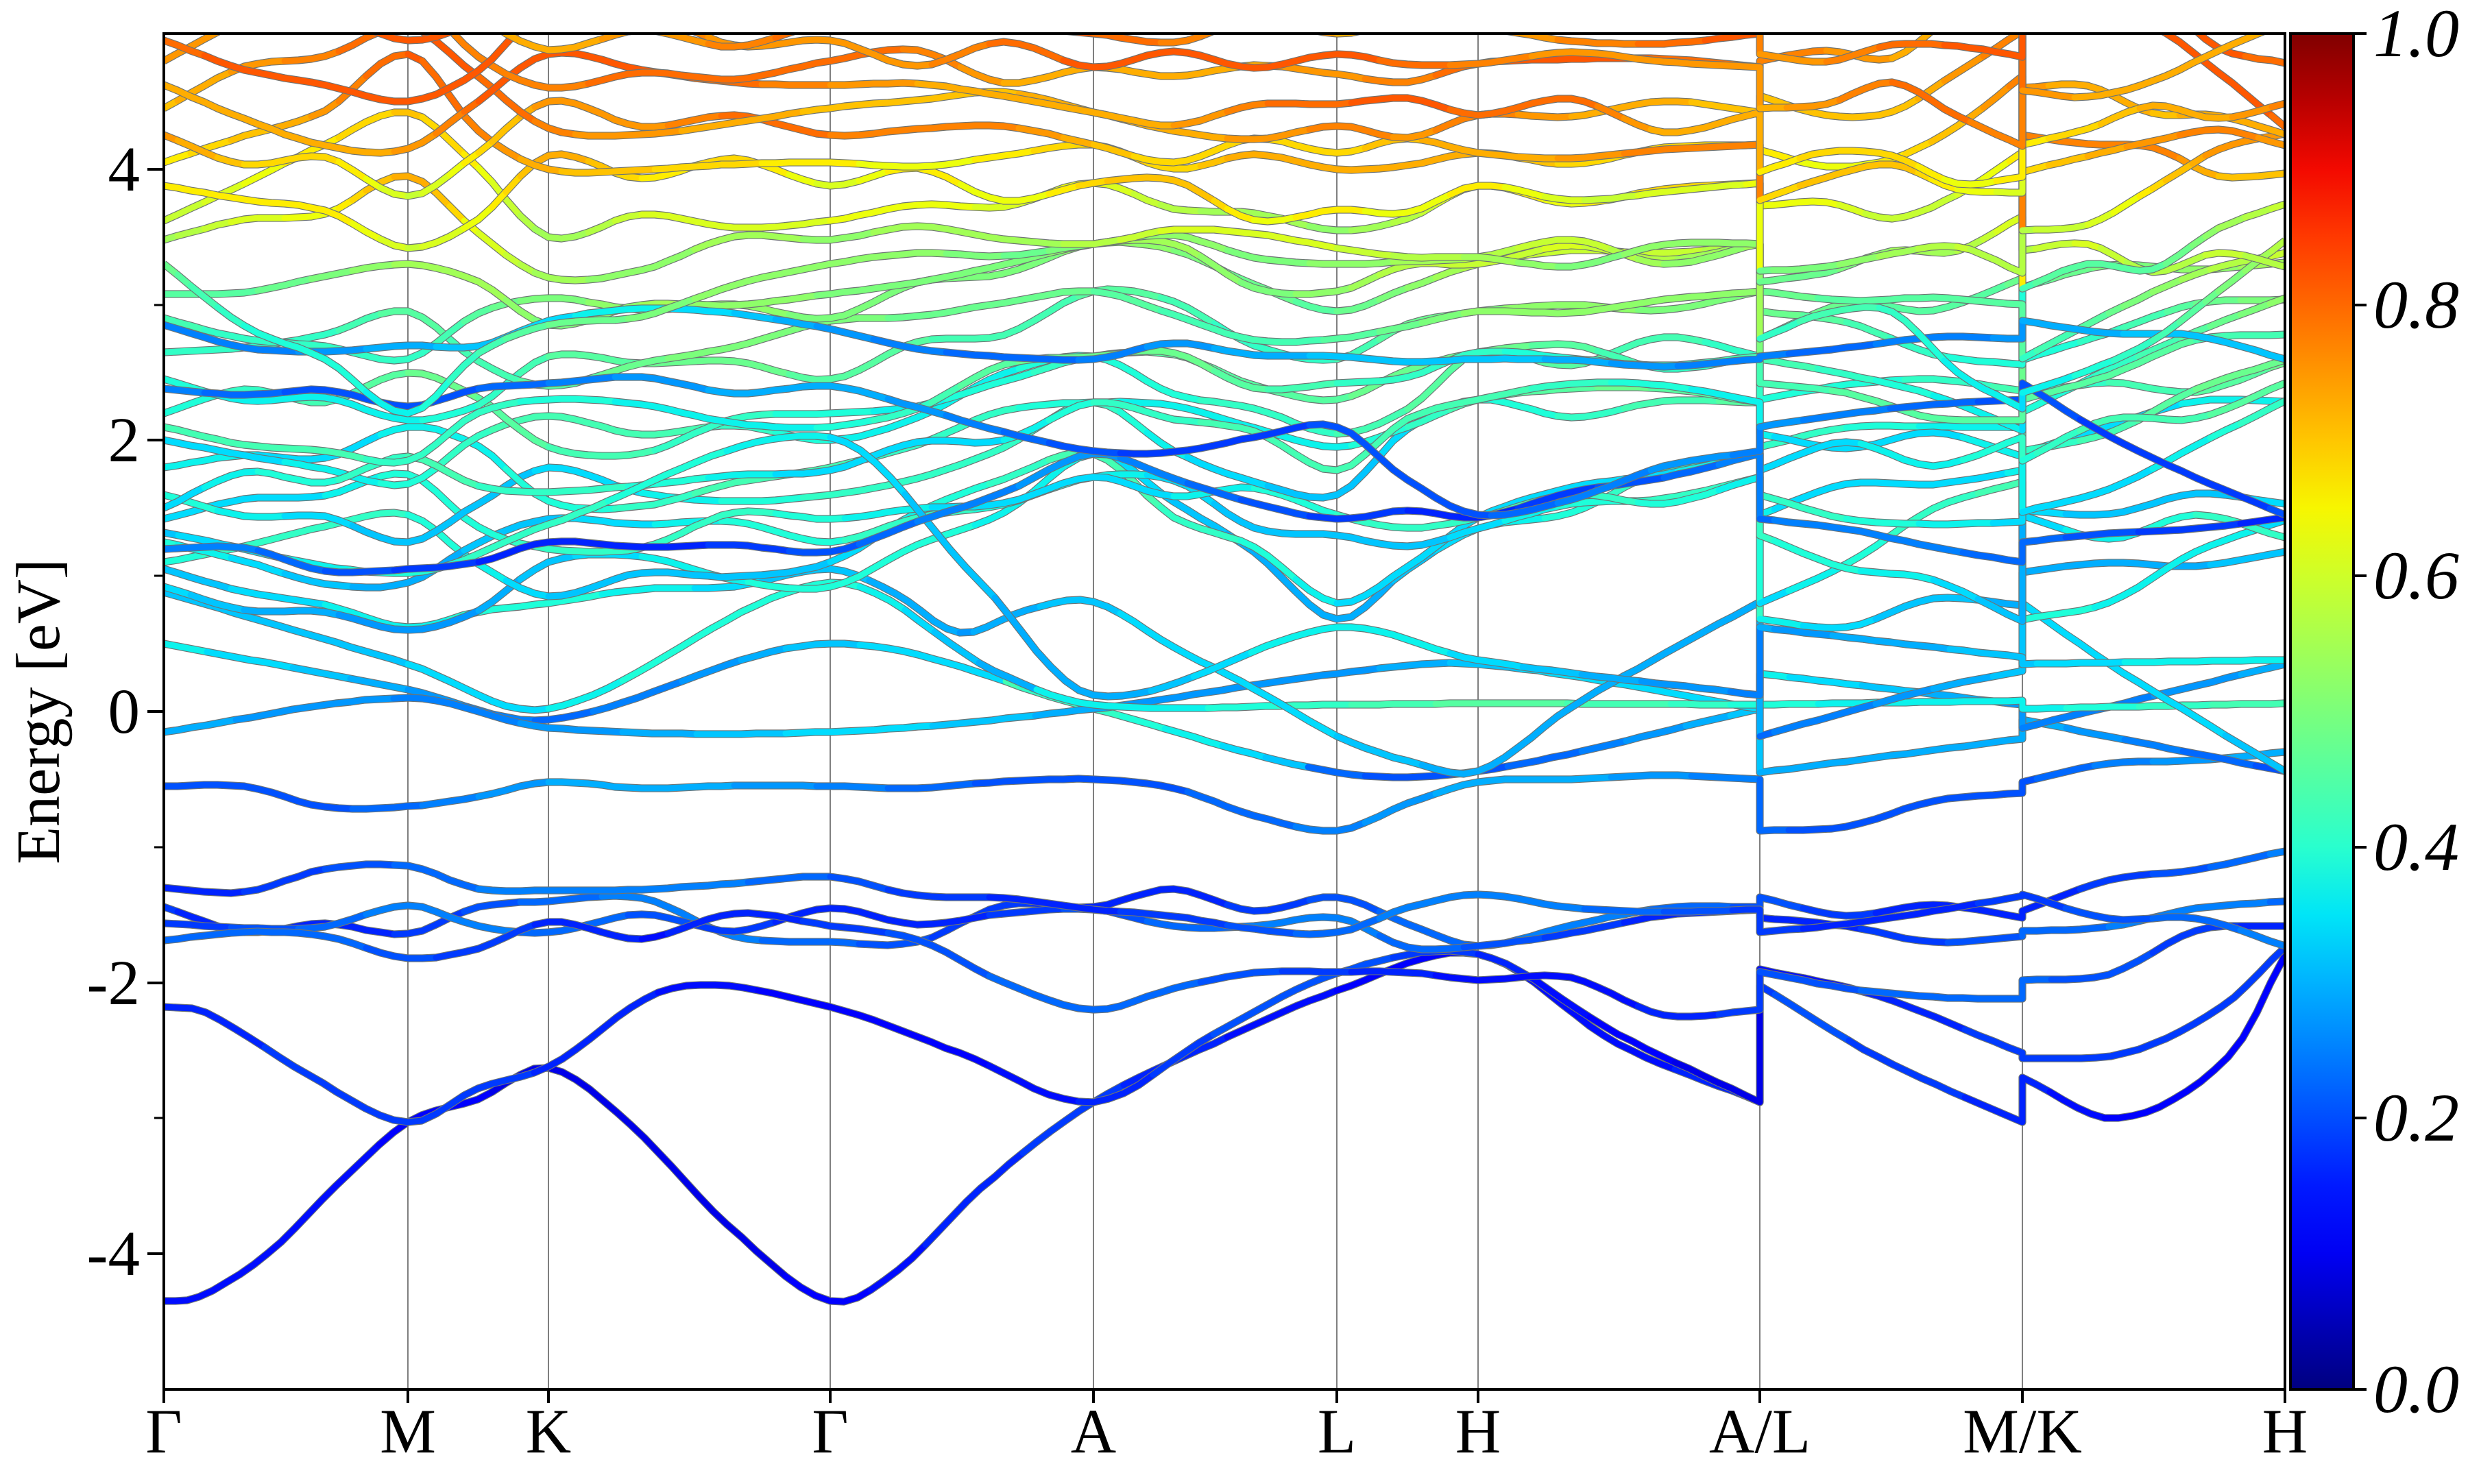 The image size is (2468, 1484). What do you see at coordinates (1337, 1431) in the screenshot?
I see `svg-text: L` at bounding box center [1337, 1431].